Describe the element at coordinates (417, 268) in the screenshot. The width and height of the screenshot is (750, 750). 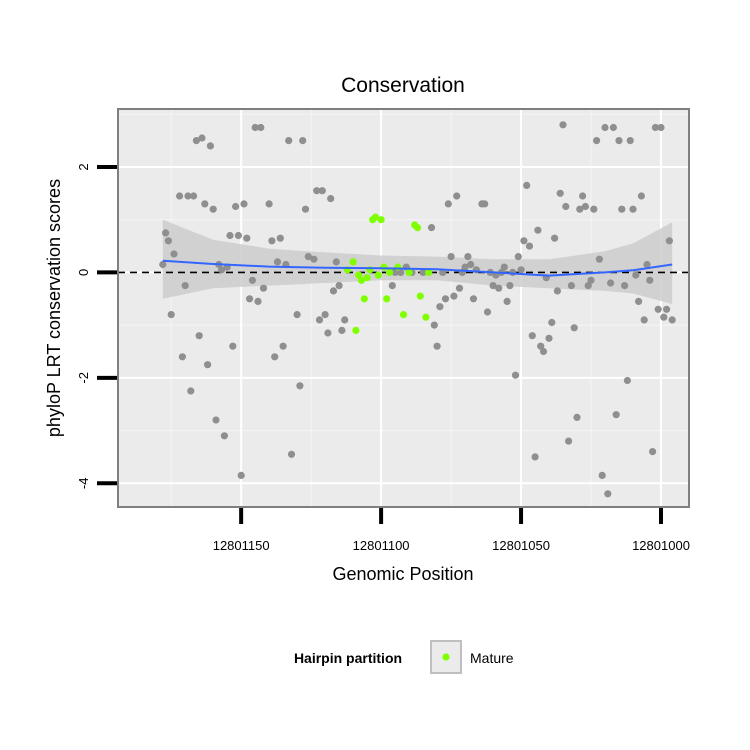
I see `smooth-fit-line` at that location.